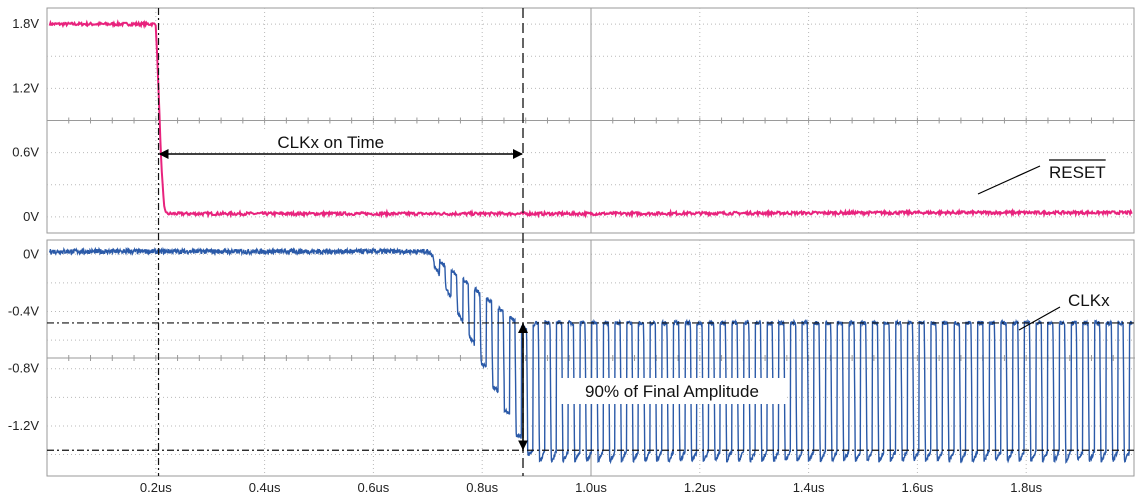 This screenshot has width=1135, height=498. I want to click on x-tick-label: 0.8us, so click(482, 487).